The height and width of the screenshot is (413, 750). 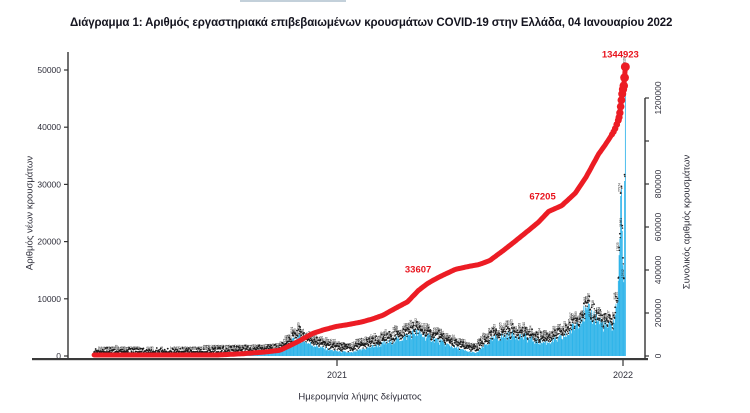 I want to click on svg-text: 2644, so click(x=400, y=333).